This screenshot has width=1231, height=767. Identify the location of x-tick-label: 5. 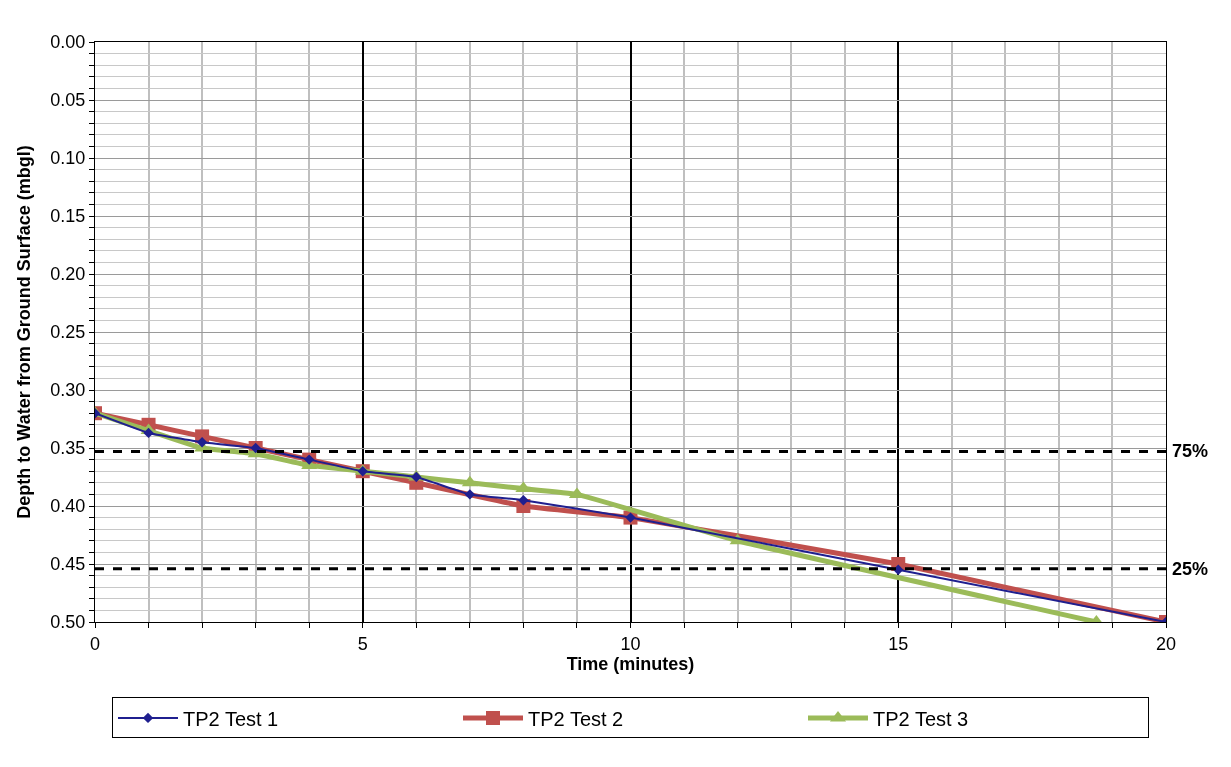
(362, 643).